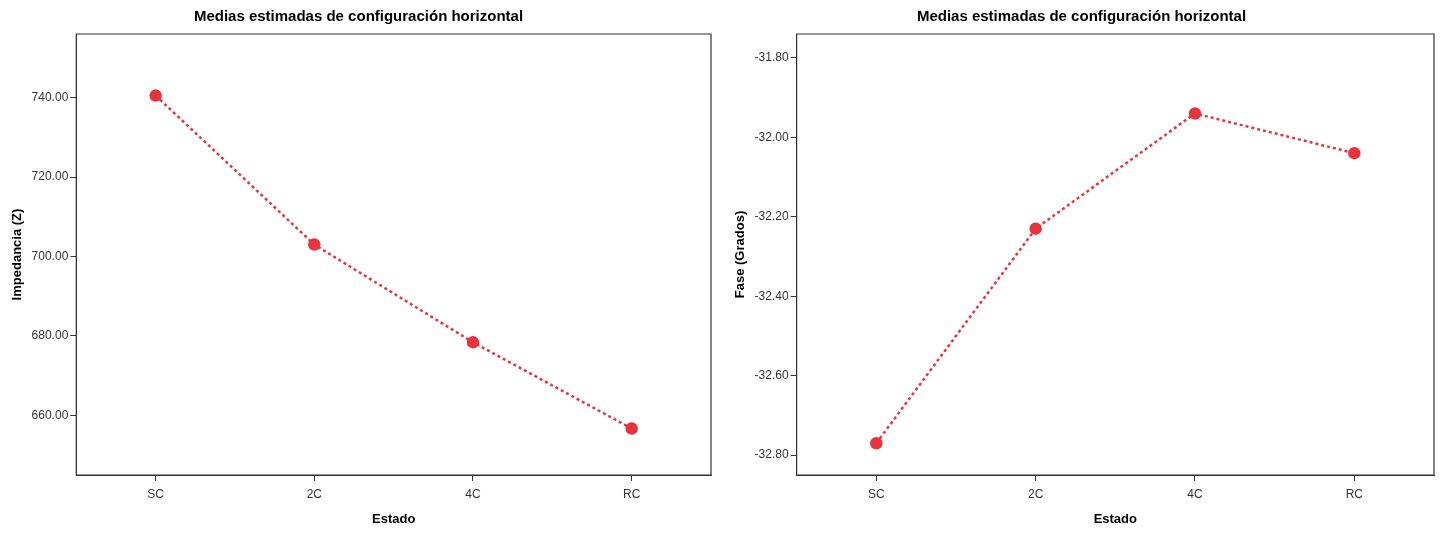  Describe the element at coordinates (771, 216) in the screenshot. I see `y-tick-label: -32.20` at that location.